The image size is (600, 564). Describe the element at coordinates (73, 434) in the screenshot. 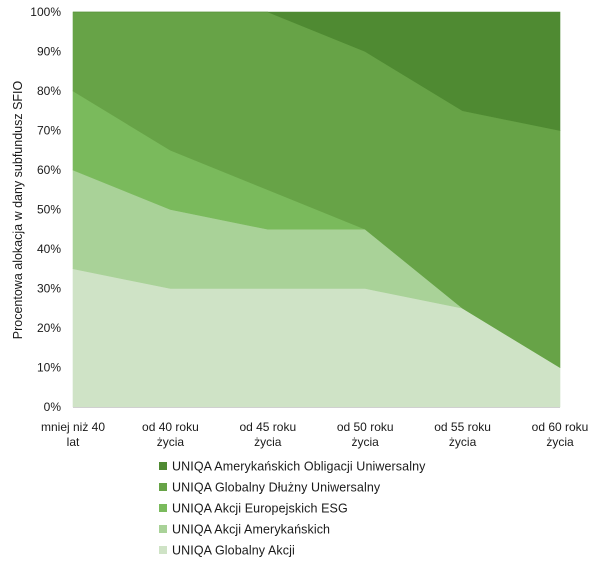

I see `x-tick-label: mniej niż 40 lat` at that location.